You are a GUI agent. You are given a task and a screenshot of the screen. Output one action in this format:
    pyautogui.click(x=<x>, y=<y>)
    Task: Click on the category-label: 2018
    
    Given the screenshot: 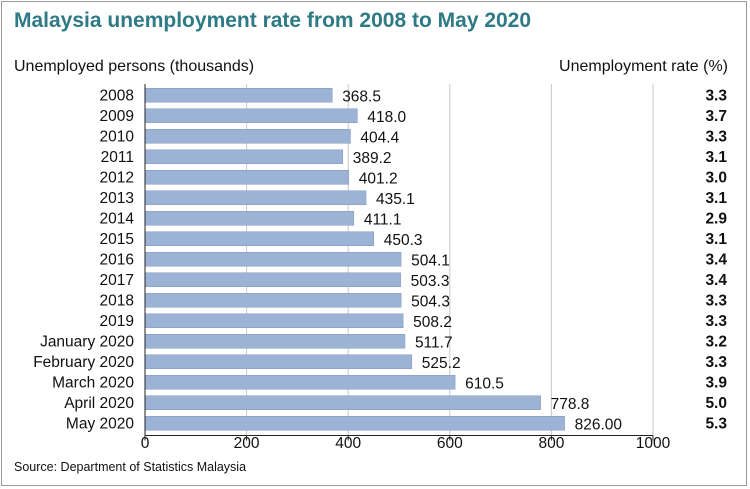 What is the action you would take?
    pyautogui.click(x=117, y=300)
    